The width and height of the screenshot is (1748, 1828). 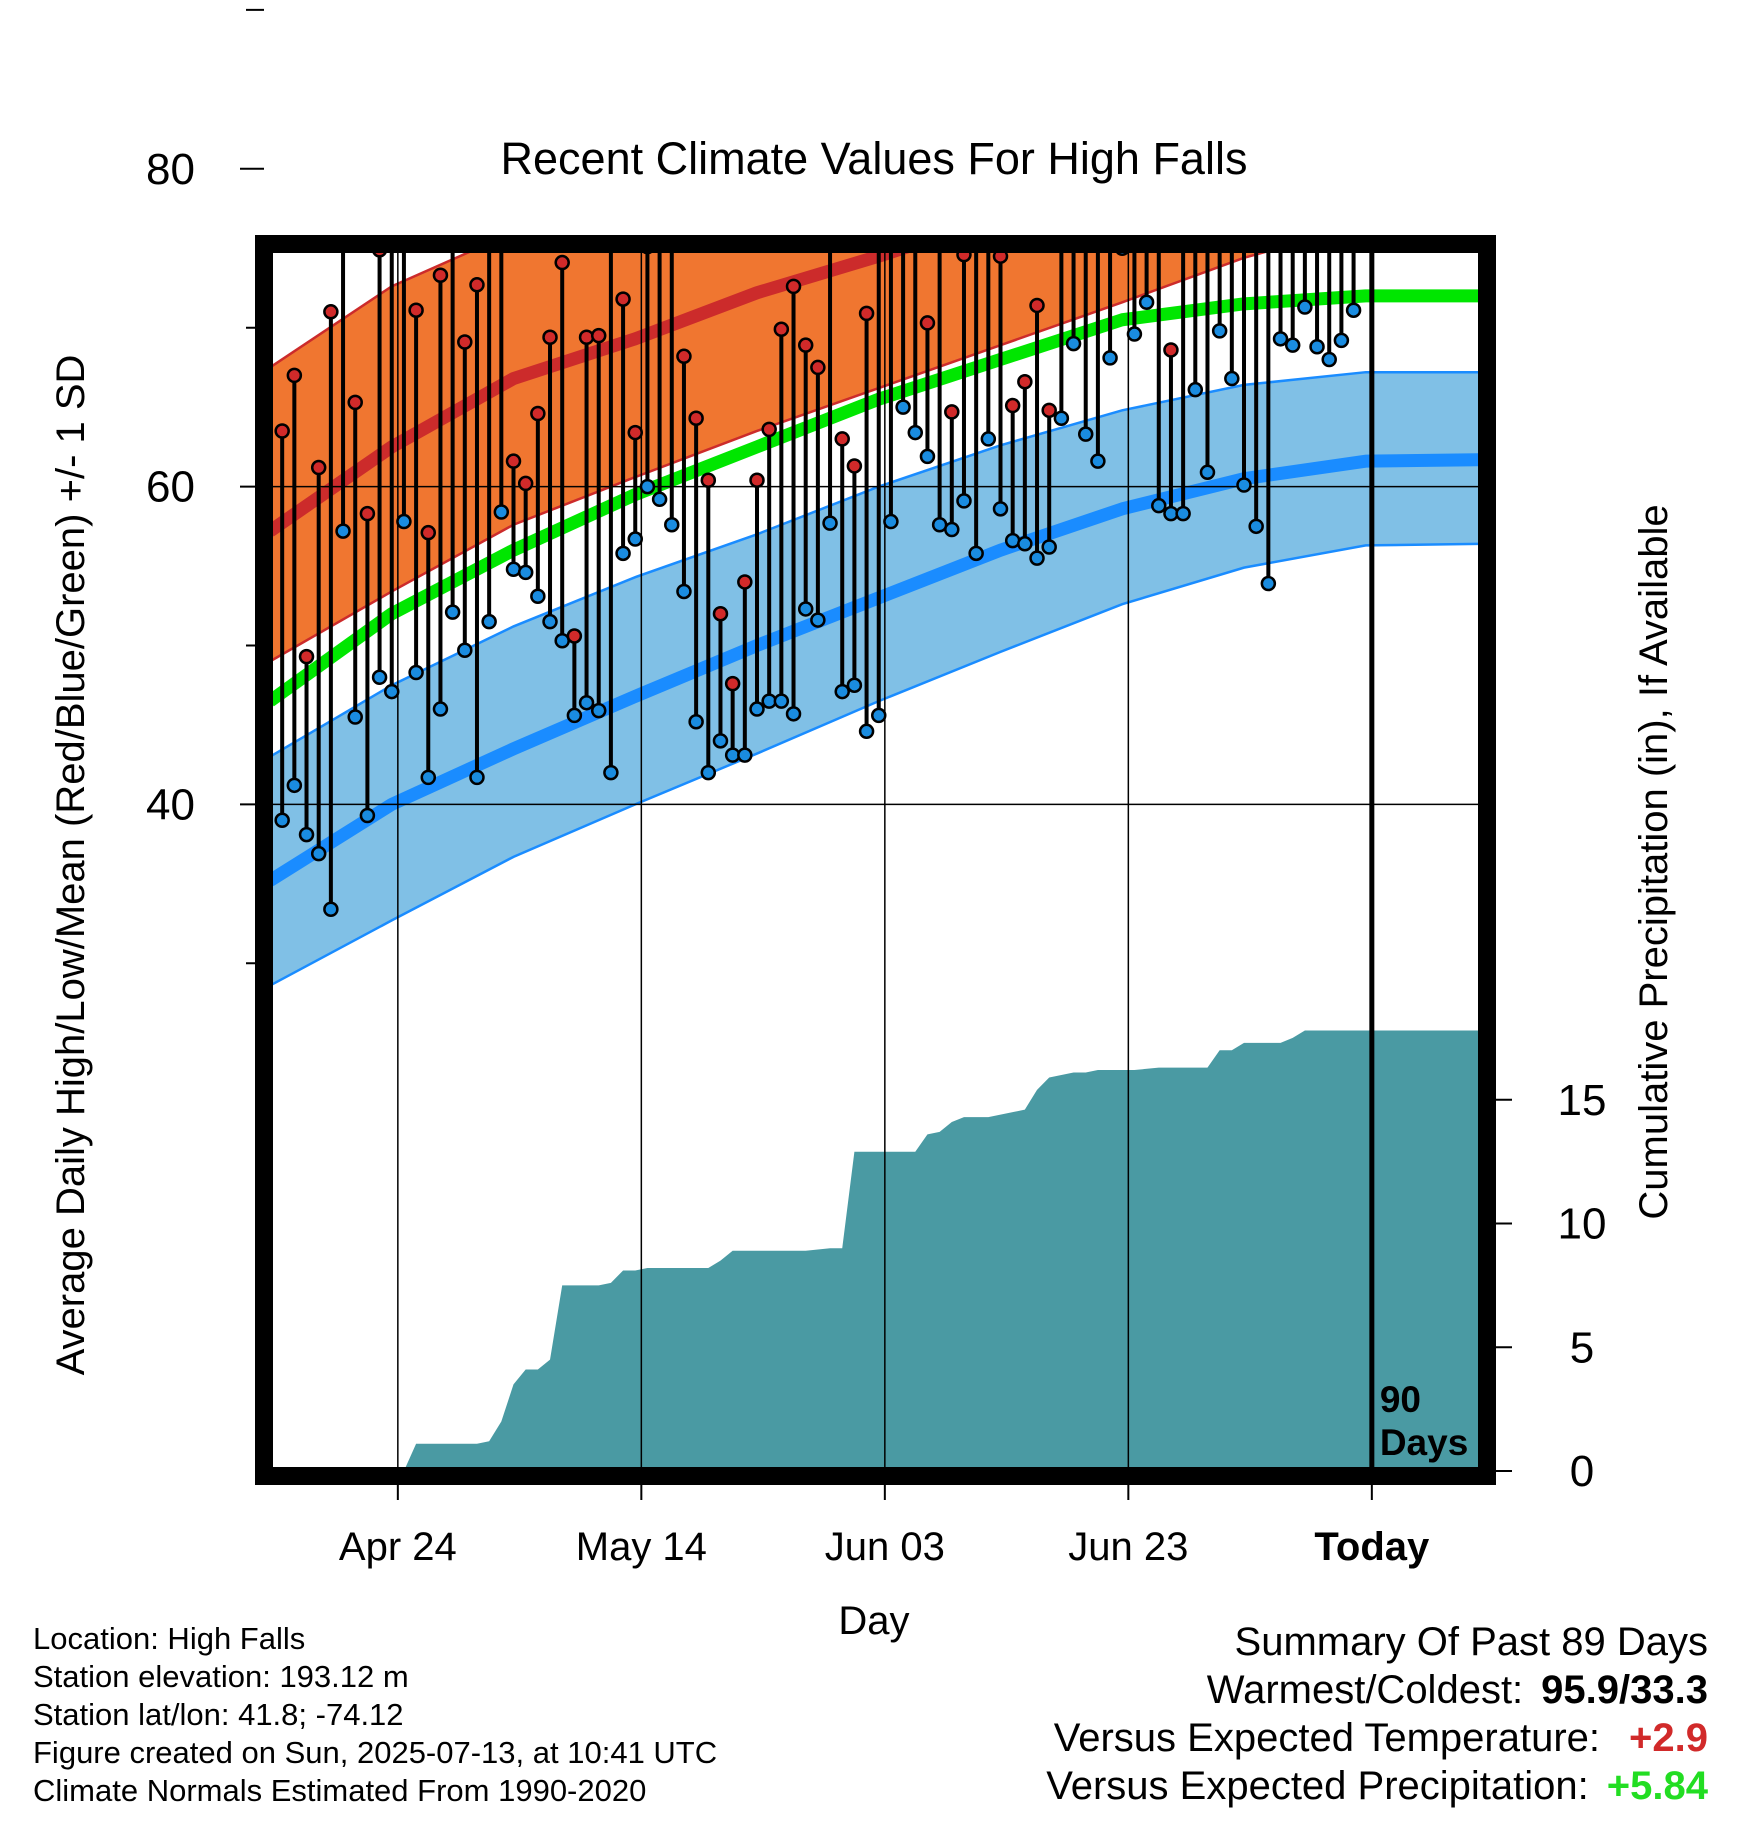 I want to click on x-tick-label: Jun 03, so click(x=885, y=1547).